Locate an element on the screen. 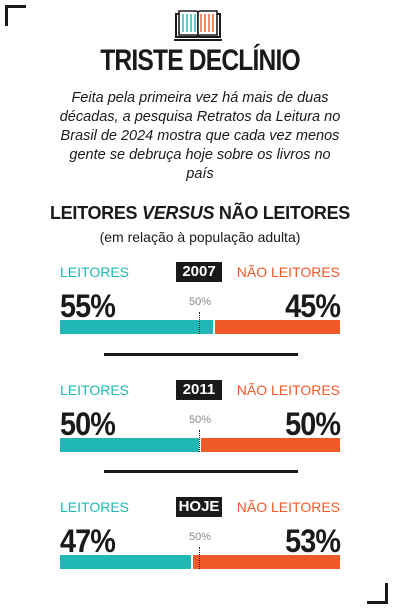  readers-percent: 47% is located at coordinates (88, 541).